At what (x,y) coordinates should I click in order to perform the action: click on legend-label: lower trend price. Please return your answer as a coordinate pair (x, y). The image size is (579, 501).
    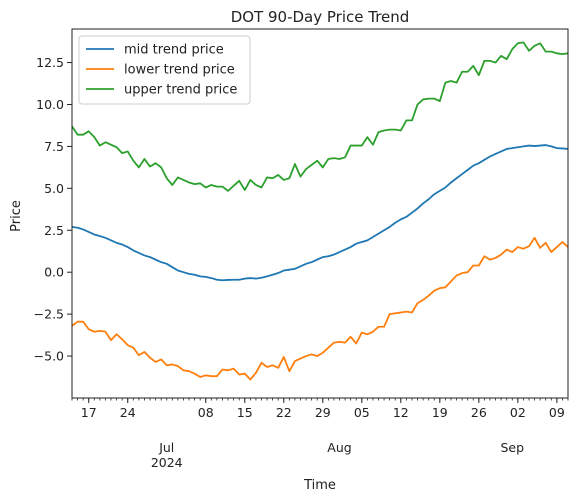
    Looking at the image, I should click on (179, 70).